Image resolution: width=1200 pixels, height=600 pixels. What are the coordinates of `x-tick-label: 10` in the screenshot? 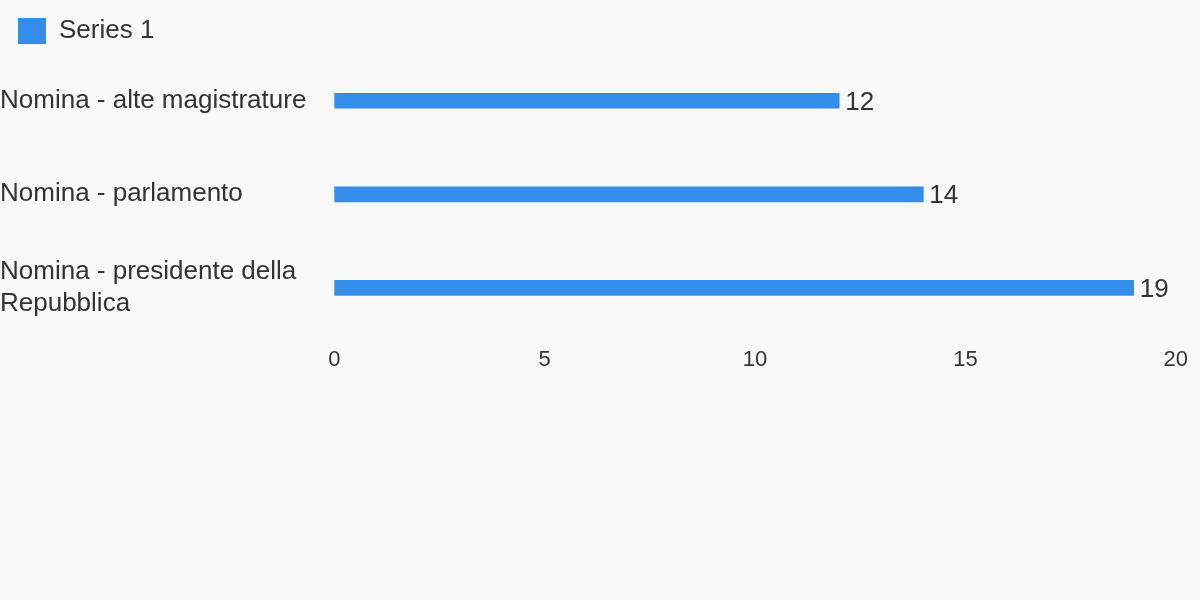 It's located at (755, 358).